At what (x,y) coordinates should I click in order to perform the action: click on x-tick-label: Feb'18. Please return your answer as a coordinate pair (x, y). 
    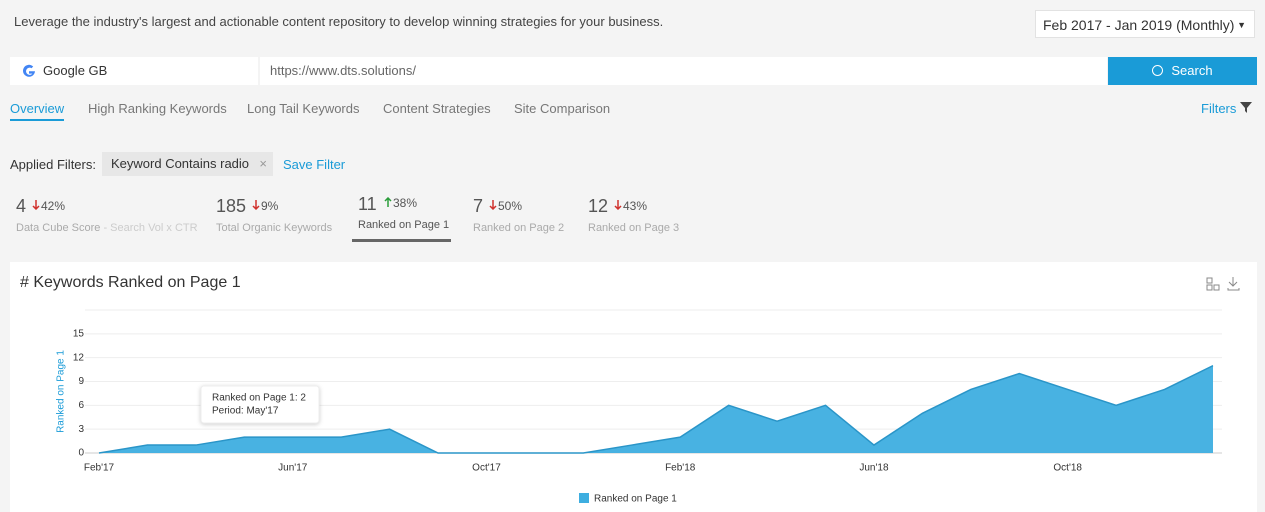
    Looking at the image, I should click on (680, 468).